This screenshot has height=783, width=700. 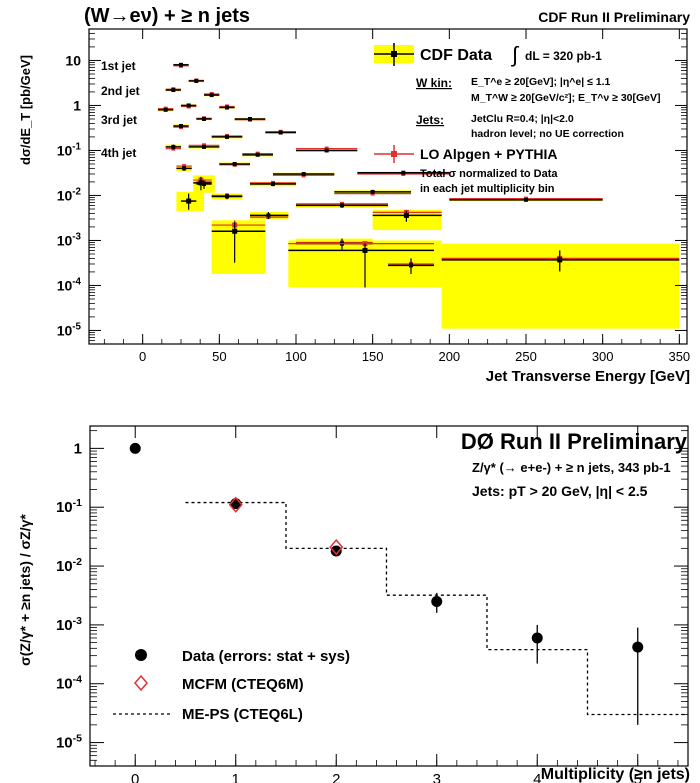 I want to click on legend-wkin-title: W kin:, so click(x=434, y=83).